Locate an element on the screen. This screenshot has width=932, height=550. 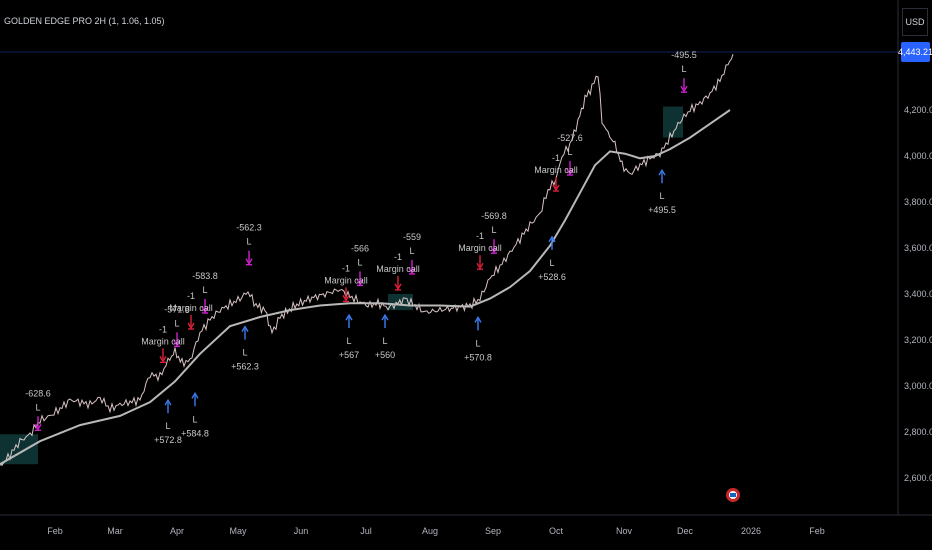
time-axis: Feb Mar Apr May Jun Jul Aug Sep Oct Nov Dec 2026 Feb is located at coordinates (436, 531).